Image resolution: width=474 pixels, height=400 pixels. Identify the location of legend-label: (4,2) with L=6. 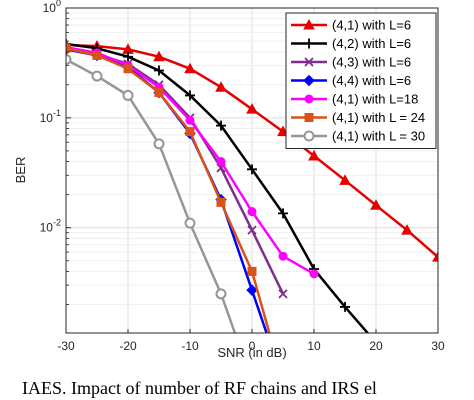
(371, 43).